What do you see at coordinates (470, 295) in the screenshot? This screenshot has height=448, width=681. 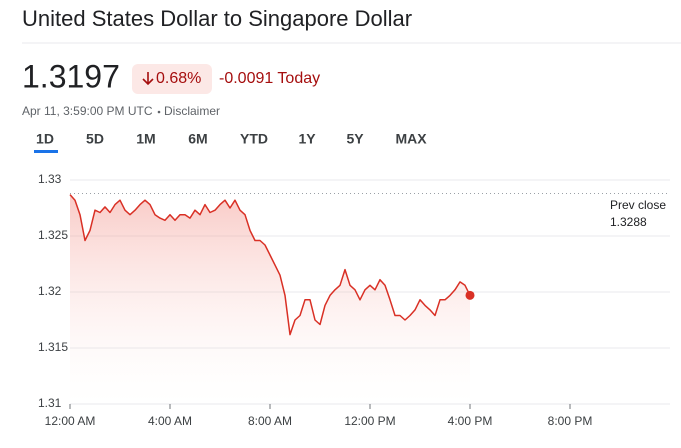 I see `end-dot` at bounding box center [470, 295].